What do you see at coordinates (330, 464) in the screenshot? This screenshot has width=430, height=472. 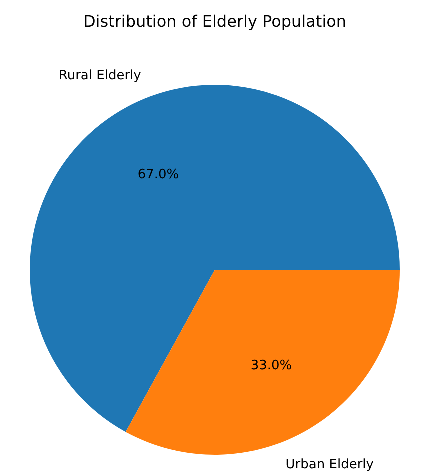 I see `slice-label: Urban Elderly` at bounding box center [330, 464].